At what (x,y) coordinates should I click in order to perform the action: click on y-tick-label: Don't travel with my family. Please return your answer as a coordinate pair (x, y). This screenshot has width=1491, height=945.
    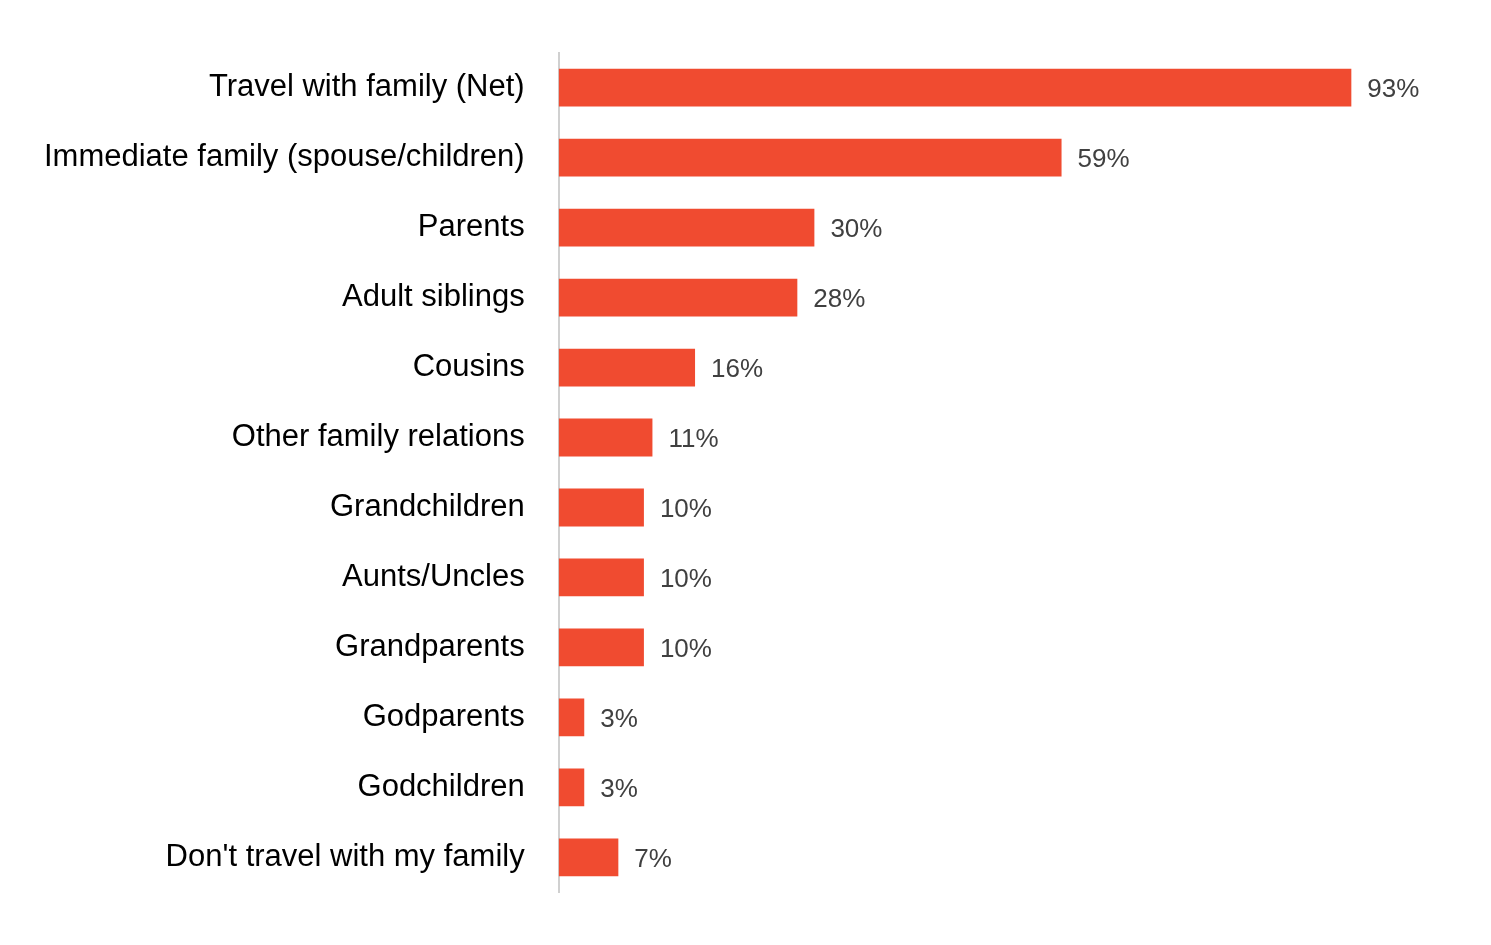
    Looking at the image, I should click on (345, 855).